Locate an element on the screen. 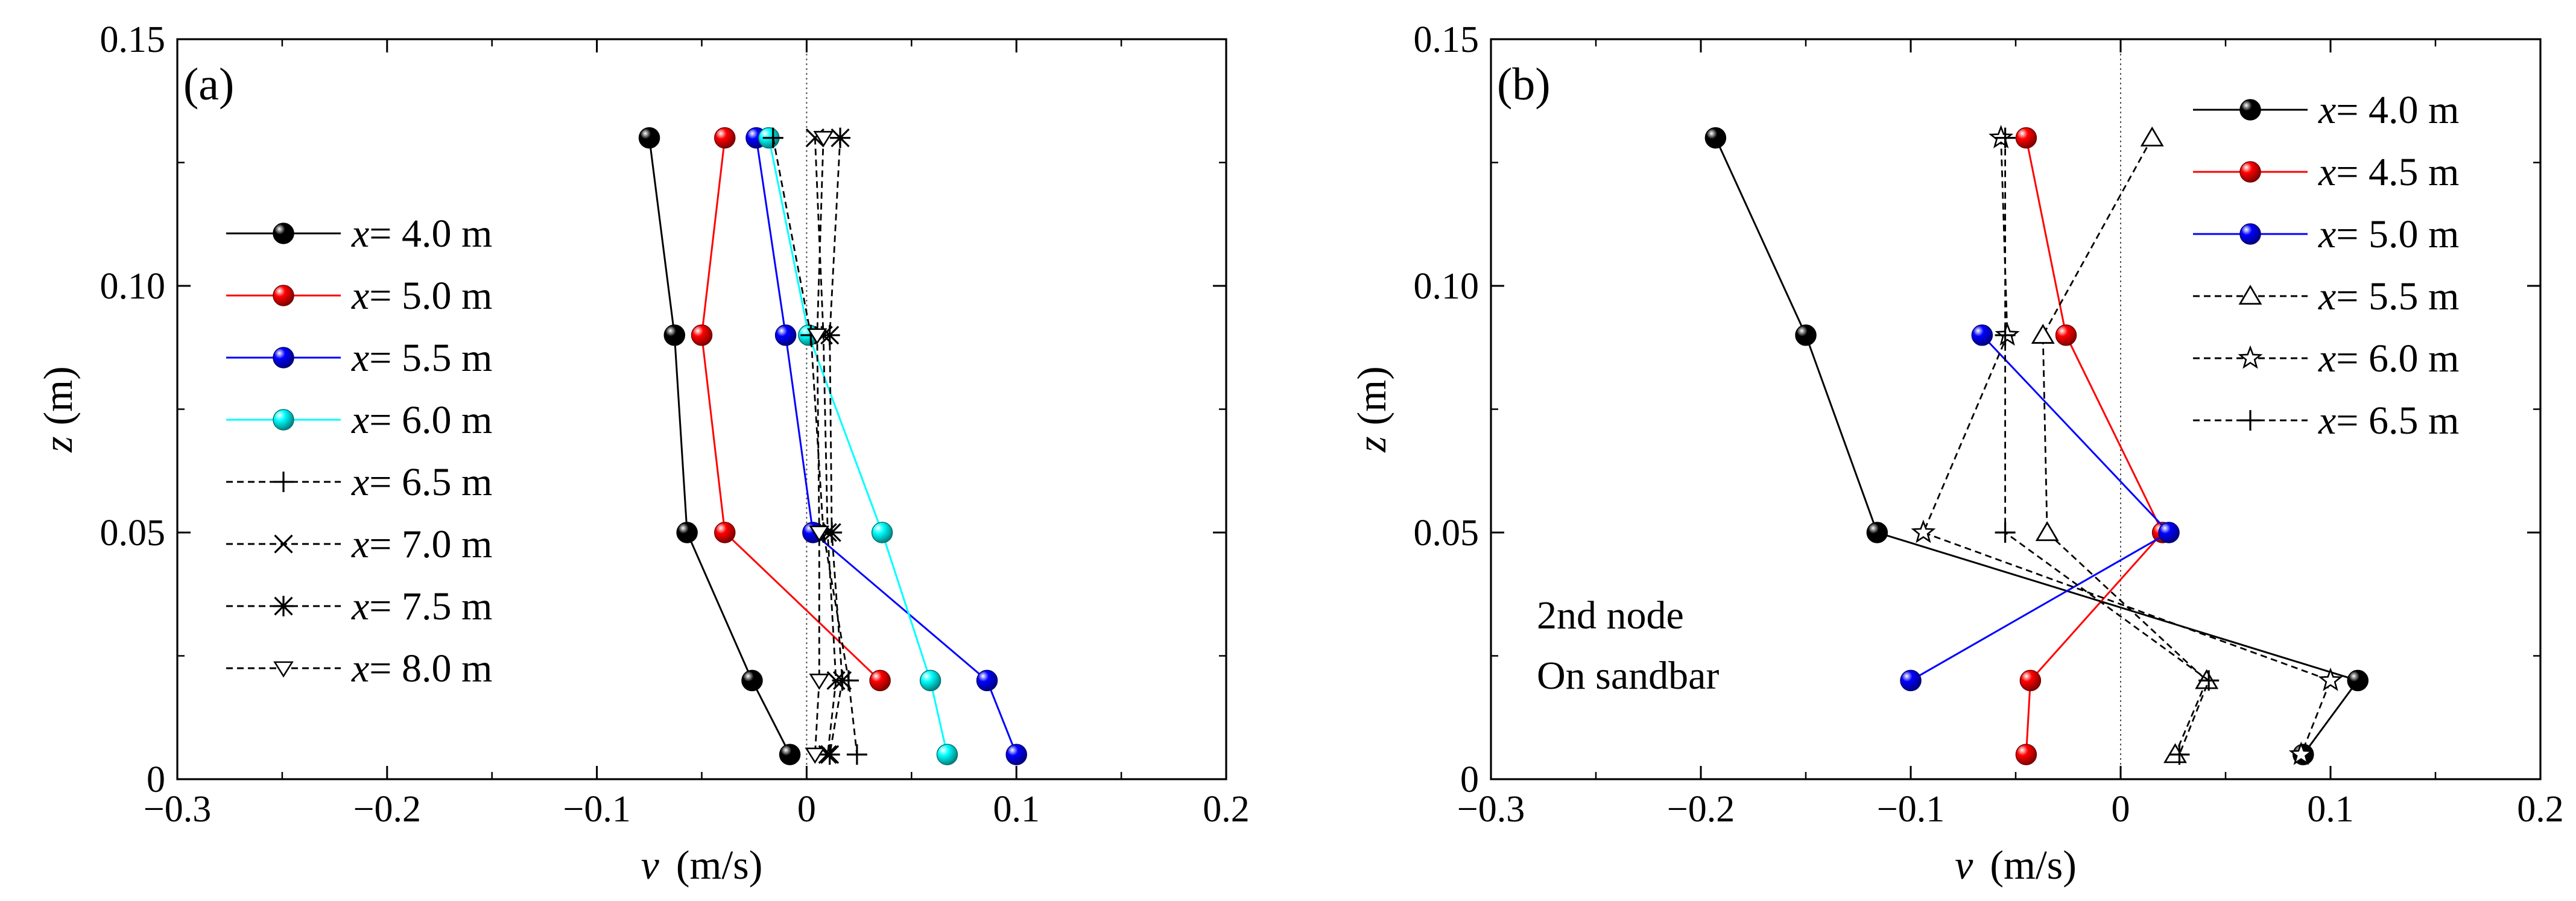  y-tick-label: 0.10 is located at coordinates (133, 286).